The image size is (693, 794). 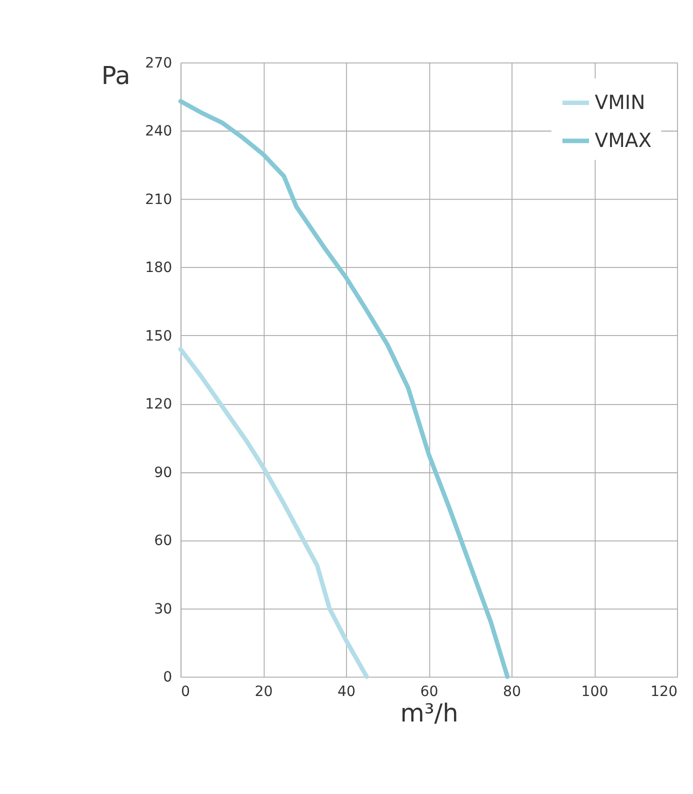 What do you see at coordinates (273, 512) in the screenshot?
I see `line-series` at bounding box center [273, 512].